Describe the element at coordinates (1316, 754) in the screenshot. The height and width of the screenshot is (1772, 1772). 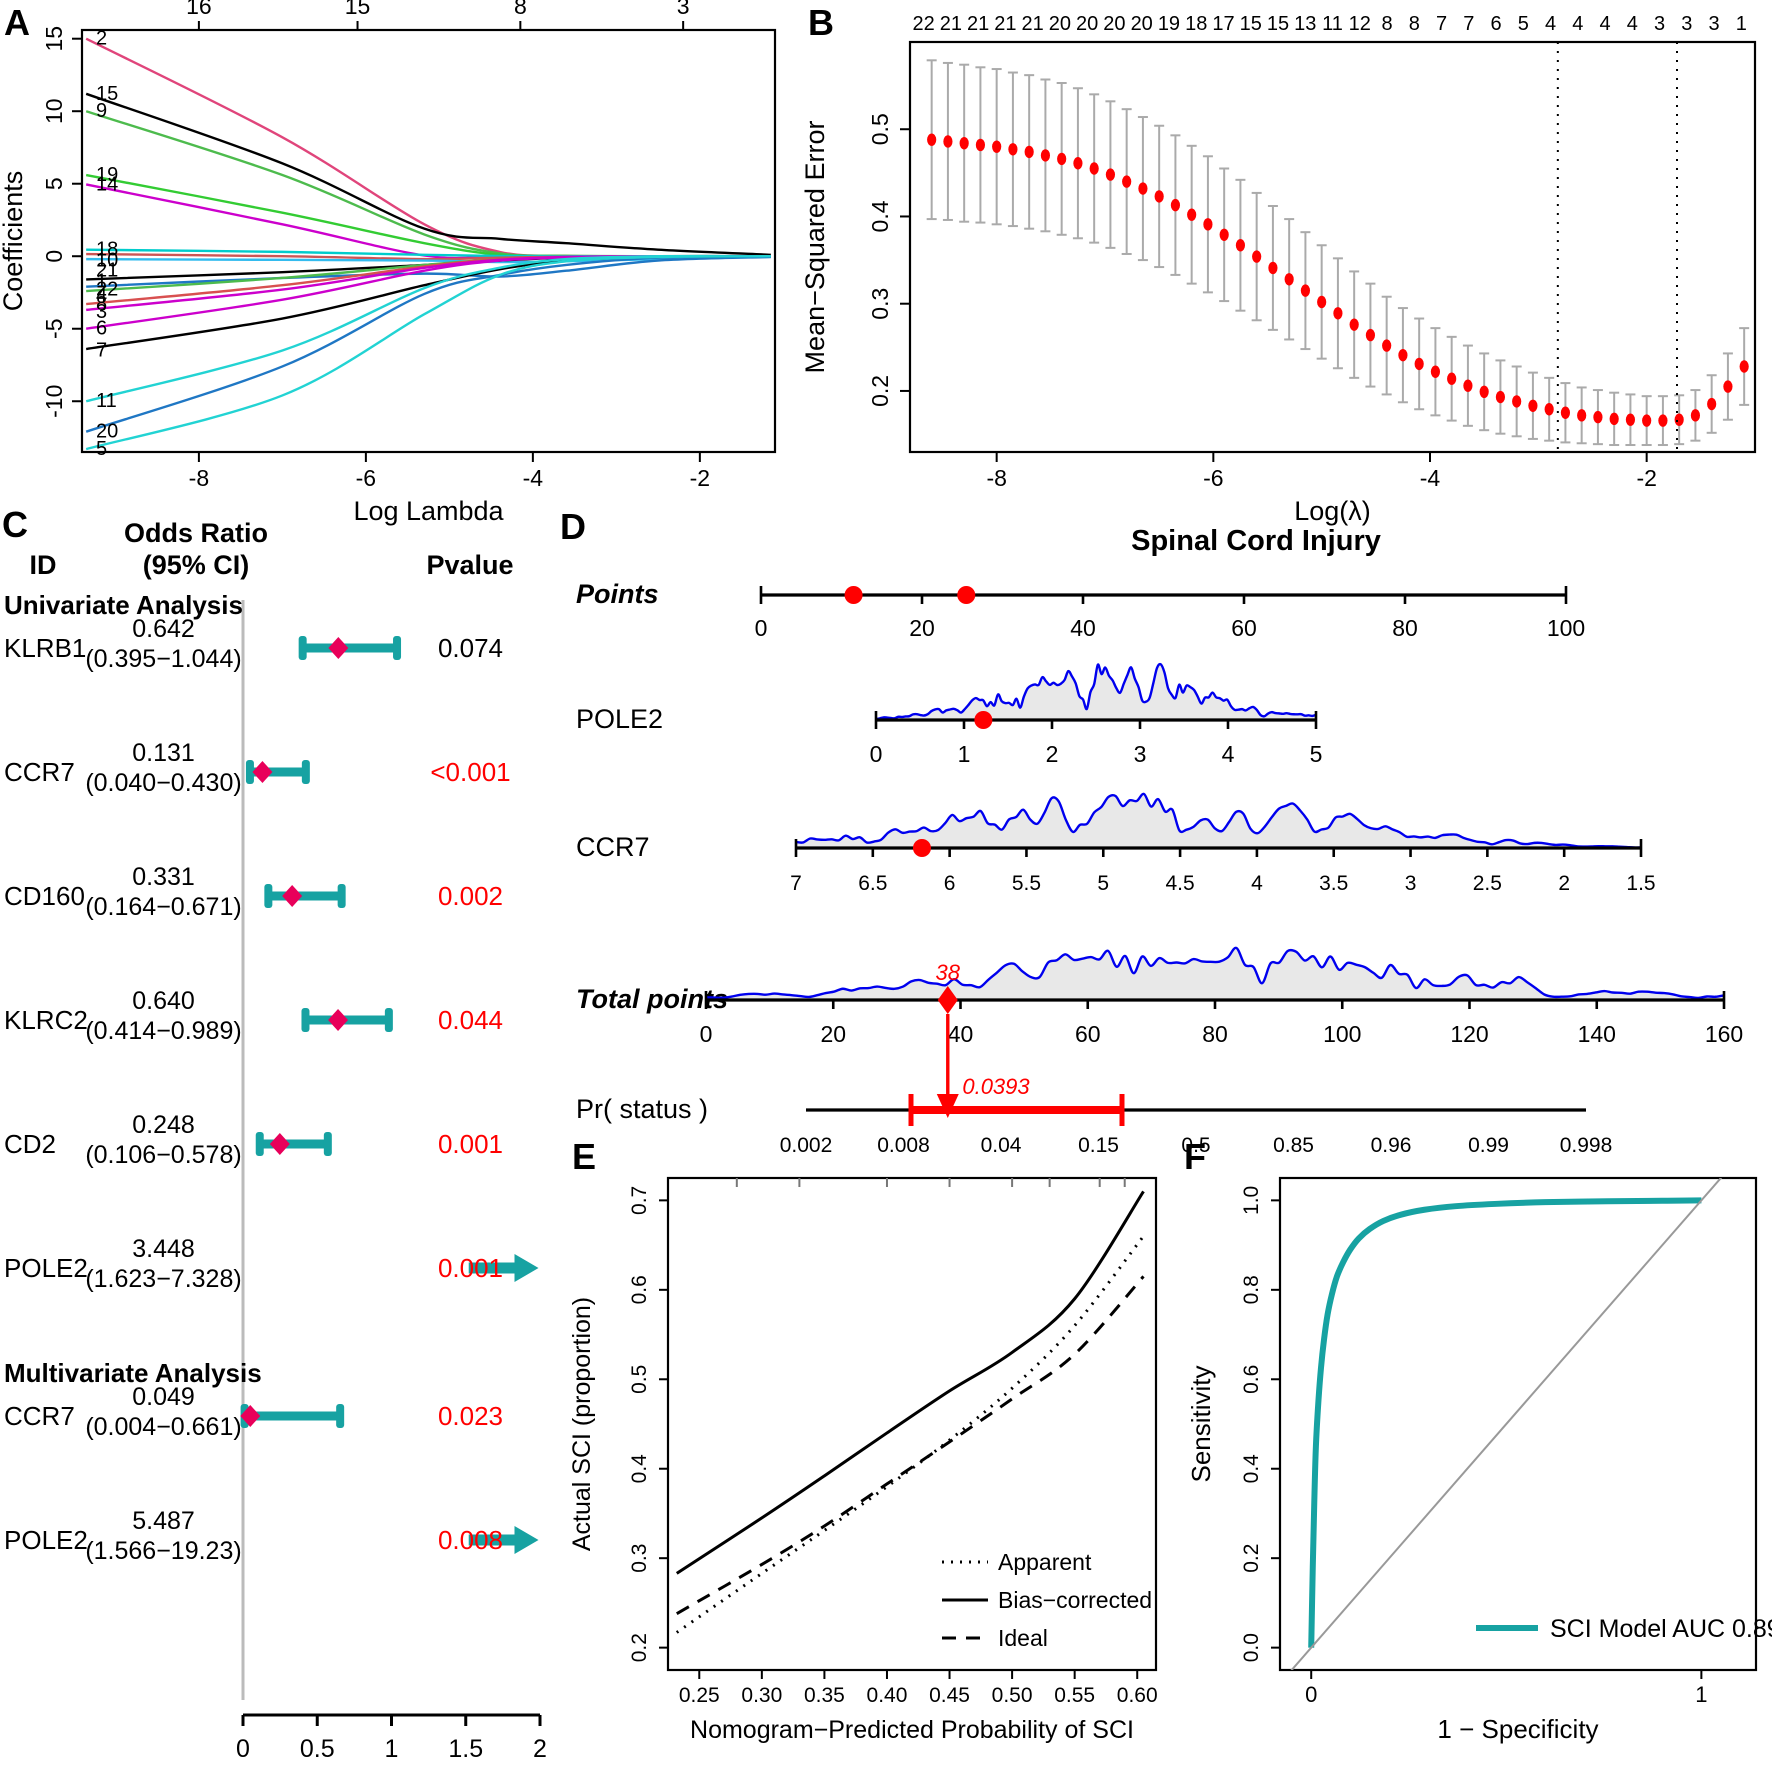
I see `nomogram-tick-label: 5` at that location.